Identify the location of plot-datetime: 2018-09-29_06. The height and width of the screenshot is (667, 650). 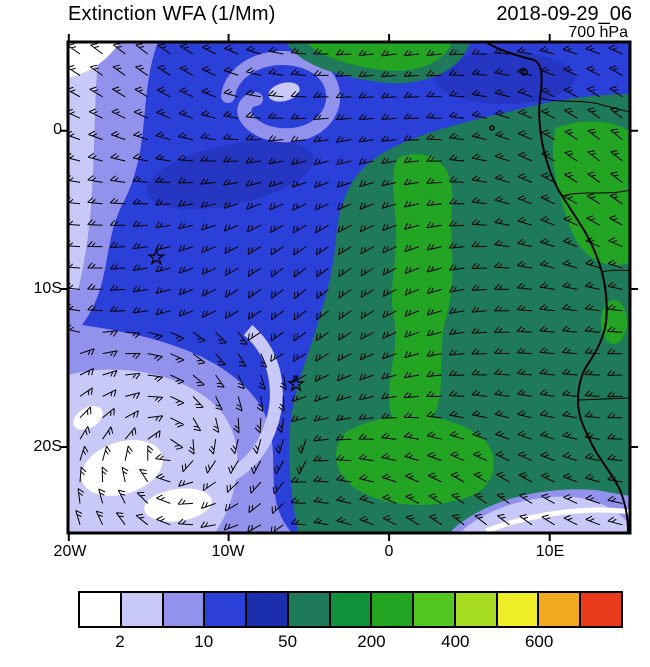
(564, 14).